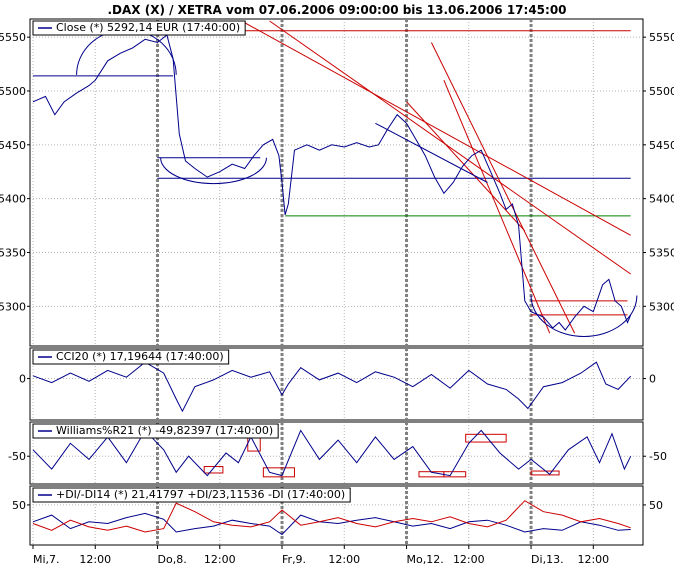  I want to click on legend: CCI20 (*) 17,19644 (17:40:00), so click(131, 357).